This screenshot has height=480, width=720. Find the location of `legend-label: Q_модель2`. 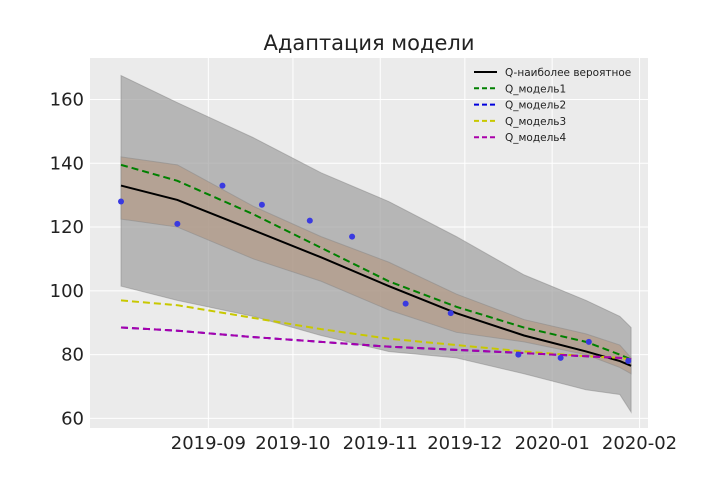

legend-label: Q_модель2 is located at coordinates (535, 106).